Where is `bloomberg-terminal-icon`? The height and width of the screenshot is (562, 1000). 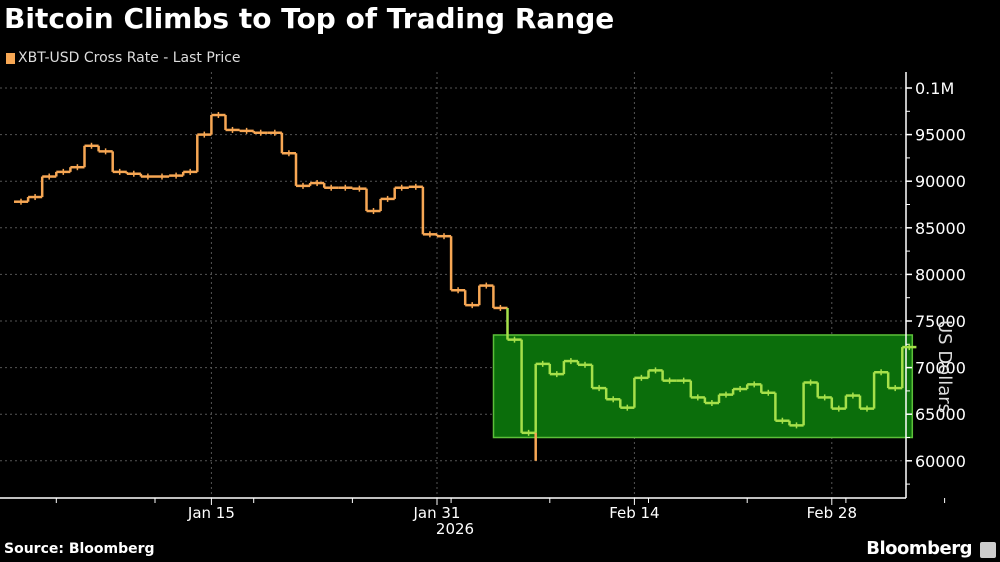
bloomberg-terminal-icon is located at coordinates (988, 550).